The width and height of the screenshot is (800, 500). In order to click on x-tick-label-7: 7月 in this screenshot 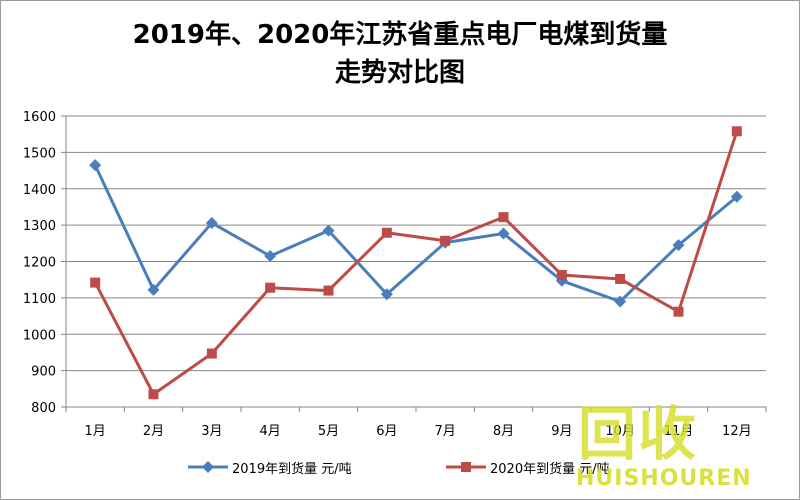, I will do `click(445, 431)`.